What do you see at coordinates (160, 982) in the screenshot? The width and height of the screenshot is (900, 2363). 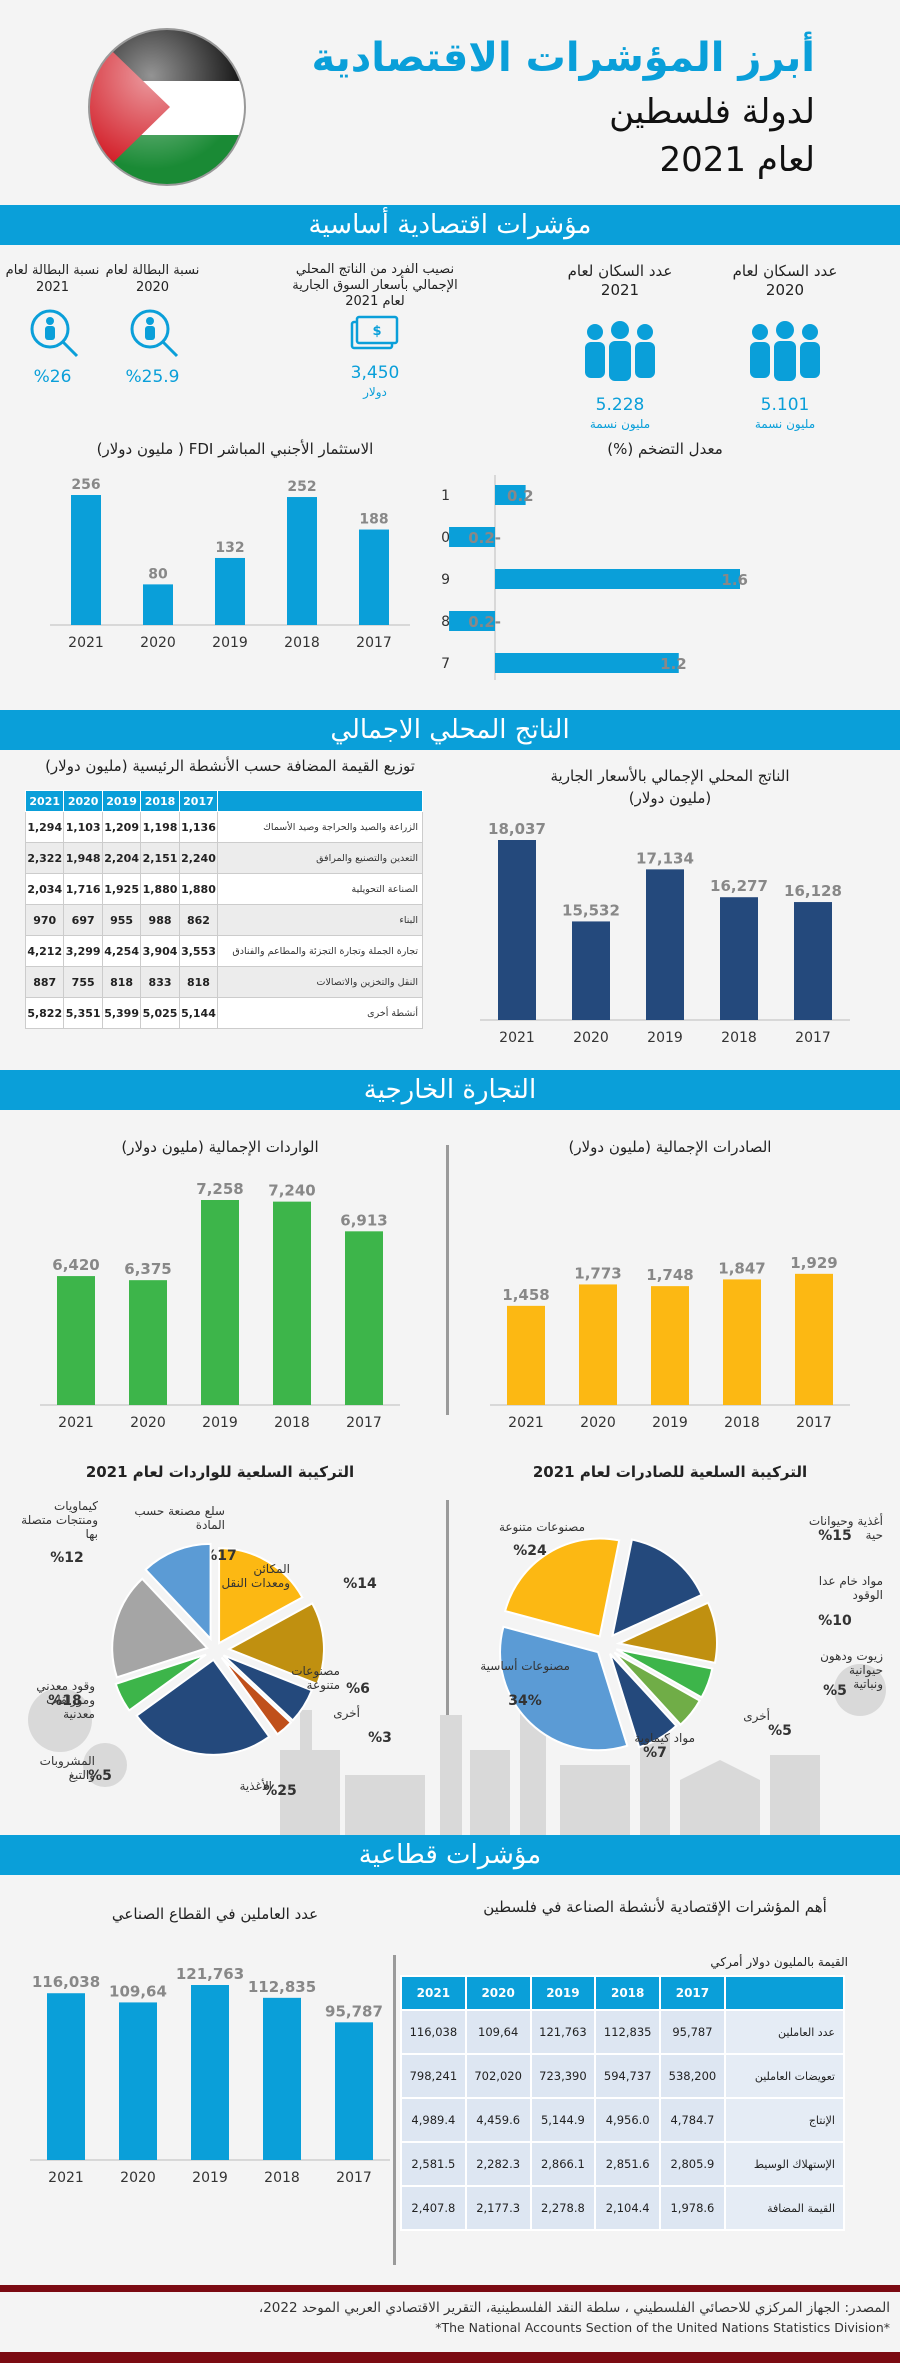 I see `table-cell: 833` at bounding box center [160, 982].